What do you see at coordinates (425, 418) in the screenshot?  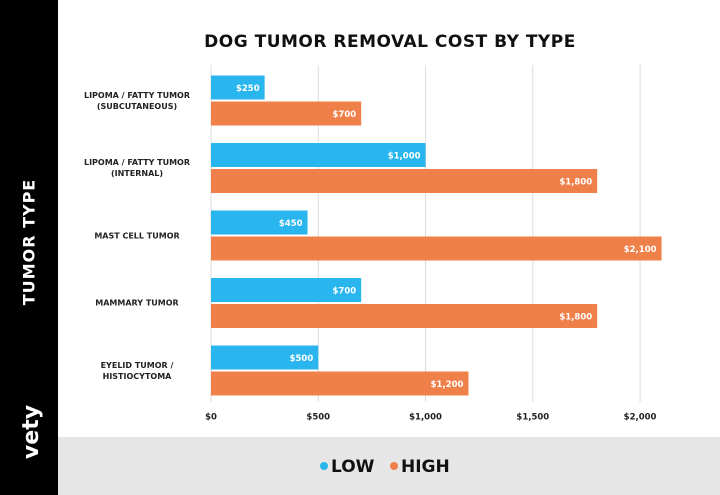 I see `x-tick-label: $1,000` at bounding box center [425, 418].